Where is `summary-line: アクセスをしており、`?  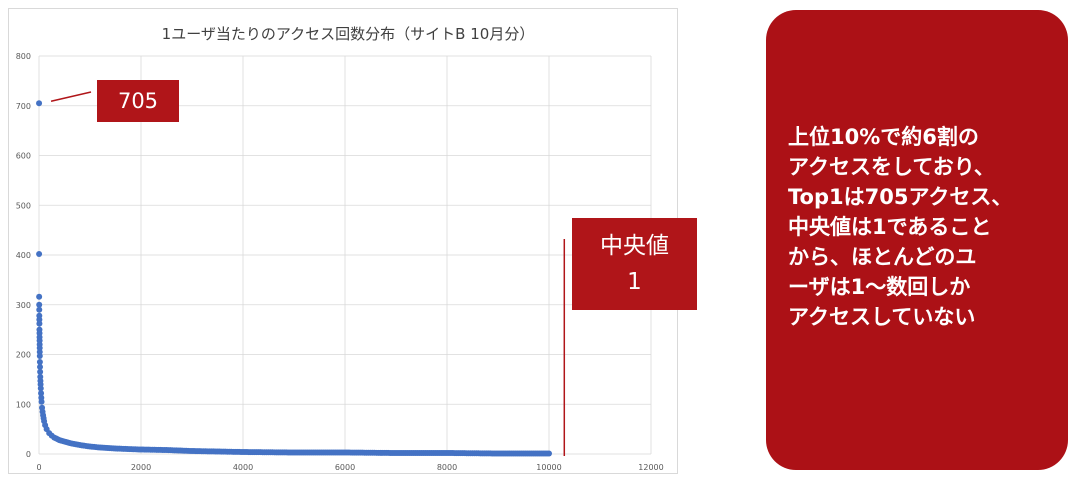
summary-line: アクセスをしており、 is located at coordinates (891, 167).